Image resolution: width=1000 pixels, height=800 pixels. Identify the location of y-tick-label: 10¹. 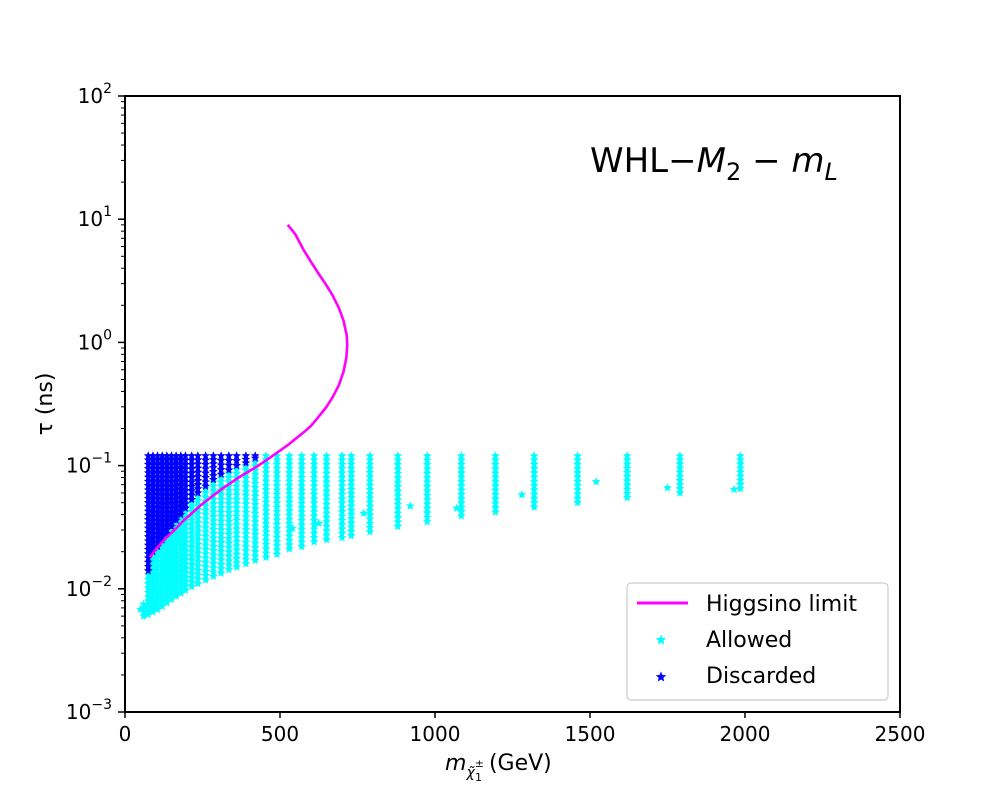
(95, 217).